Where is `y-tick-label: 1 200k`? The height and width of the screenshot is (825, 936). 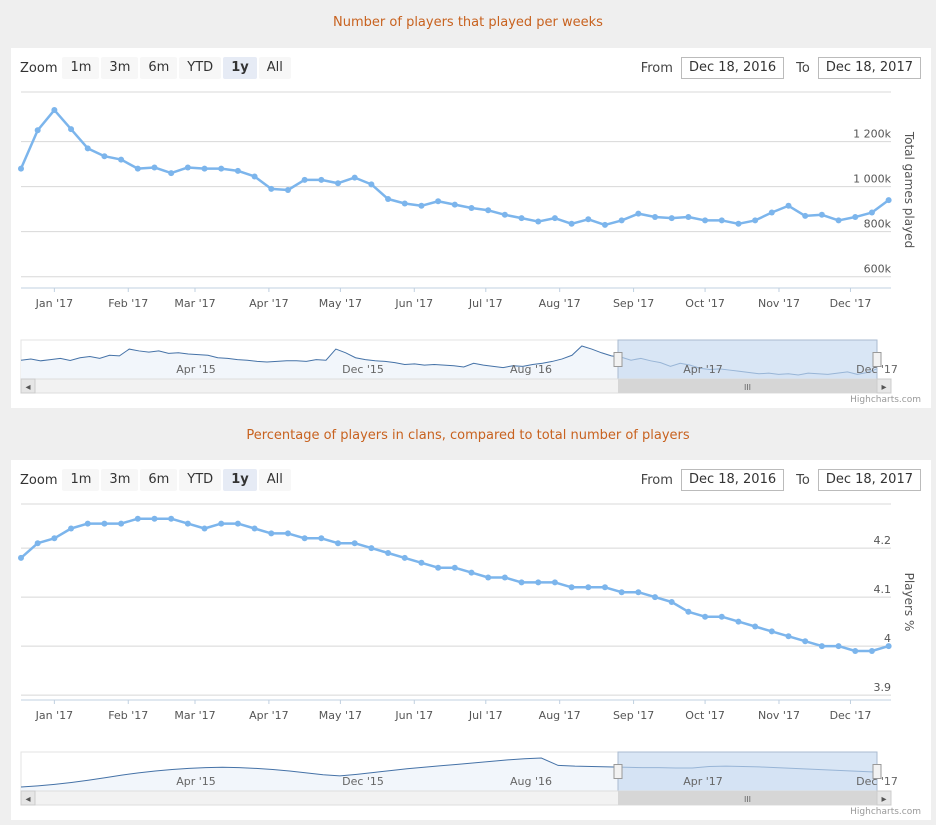
y-tick-label: 1 200k is located at coordinates (872, 134).